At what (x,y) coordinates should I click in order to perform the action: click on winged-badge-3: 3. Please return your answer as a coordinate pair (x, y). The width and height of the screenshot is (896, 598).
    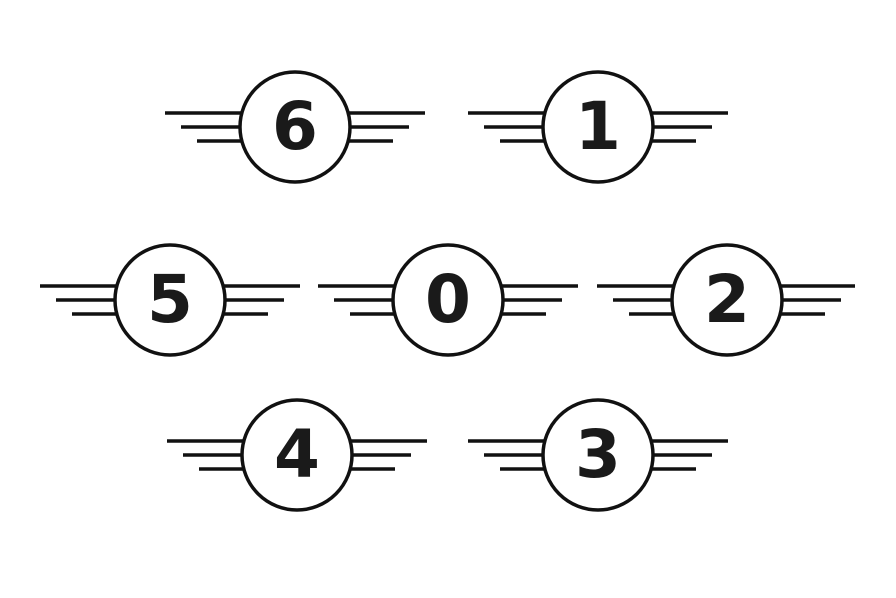
    Looking at the image, I should click on (598, 455).